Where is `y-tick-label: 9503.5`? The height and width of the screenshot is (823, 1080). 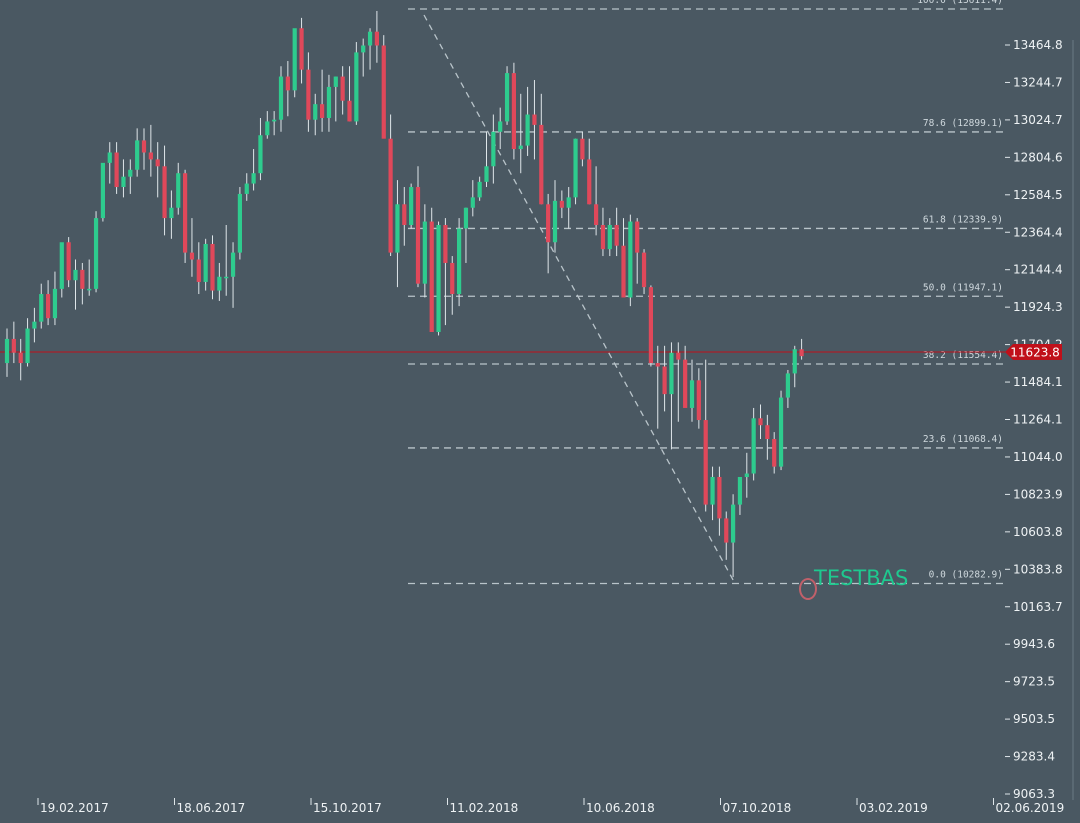
y-tick-label: 9503.5 is located at coordinates (1034, 719).